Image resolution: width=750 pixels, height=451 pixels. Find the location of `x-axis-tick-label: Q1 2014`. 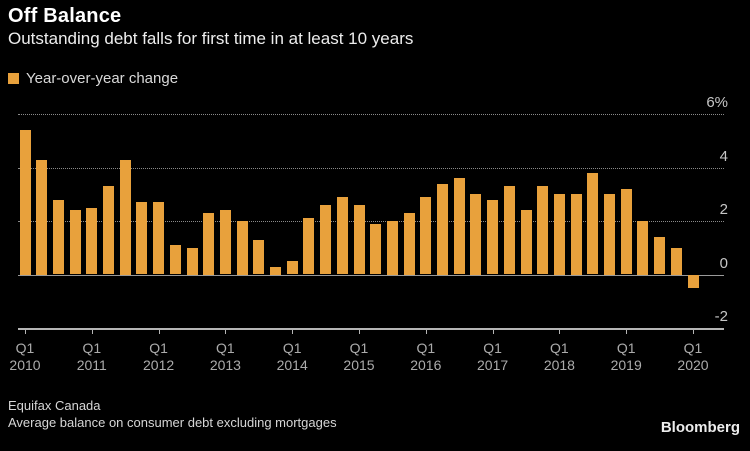

x-axis-tick-label: Q1 2014 is located at coordinates (292, 357).